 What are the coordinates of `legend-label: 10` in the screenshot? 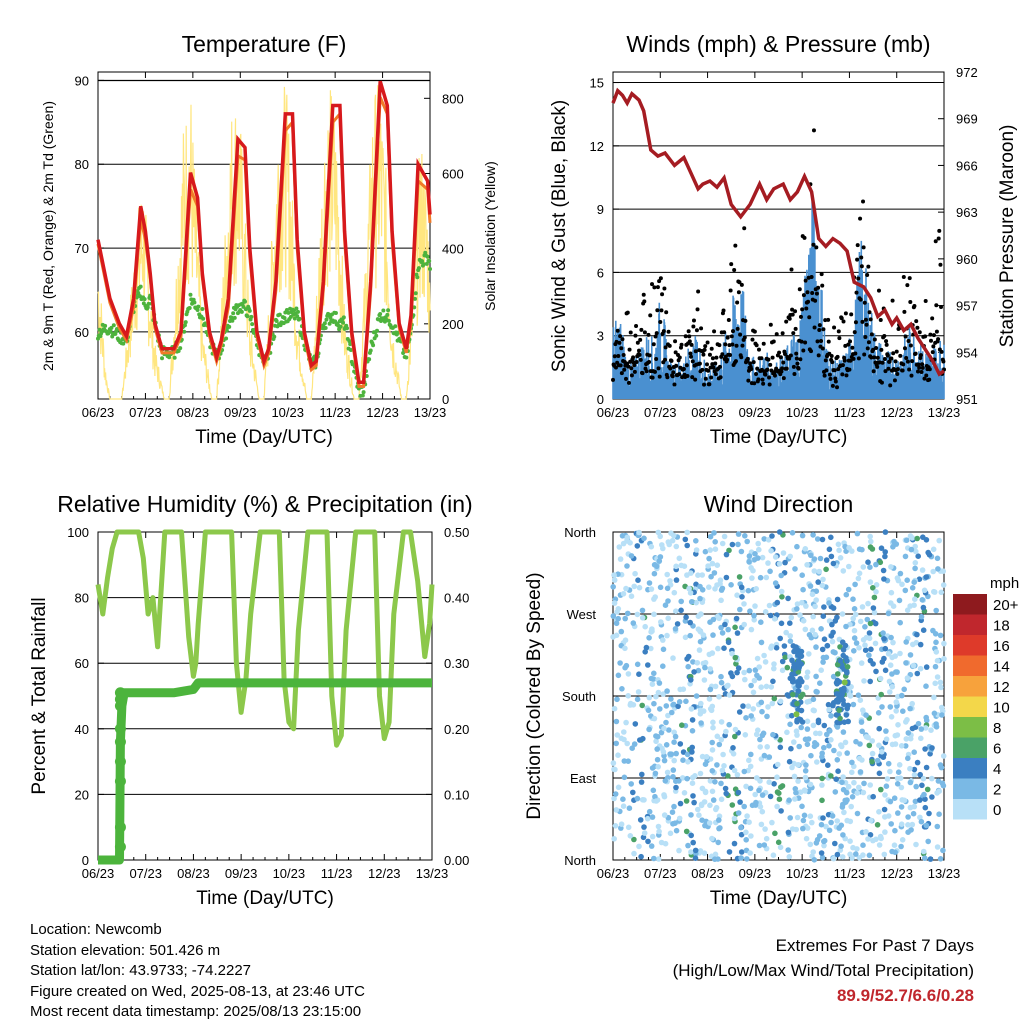 It's located at (1001, 708).